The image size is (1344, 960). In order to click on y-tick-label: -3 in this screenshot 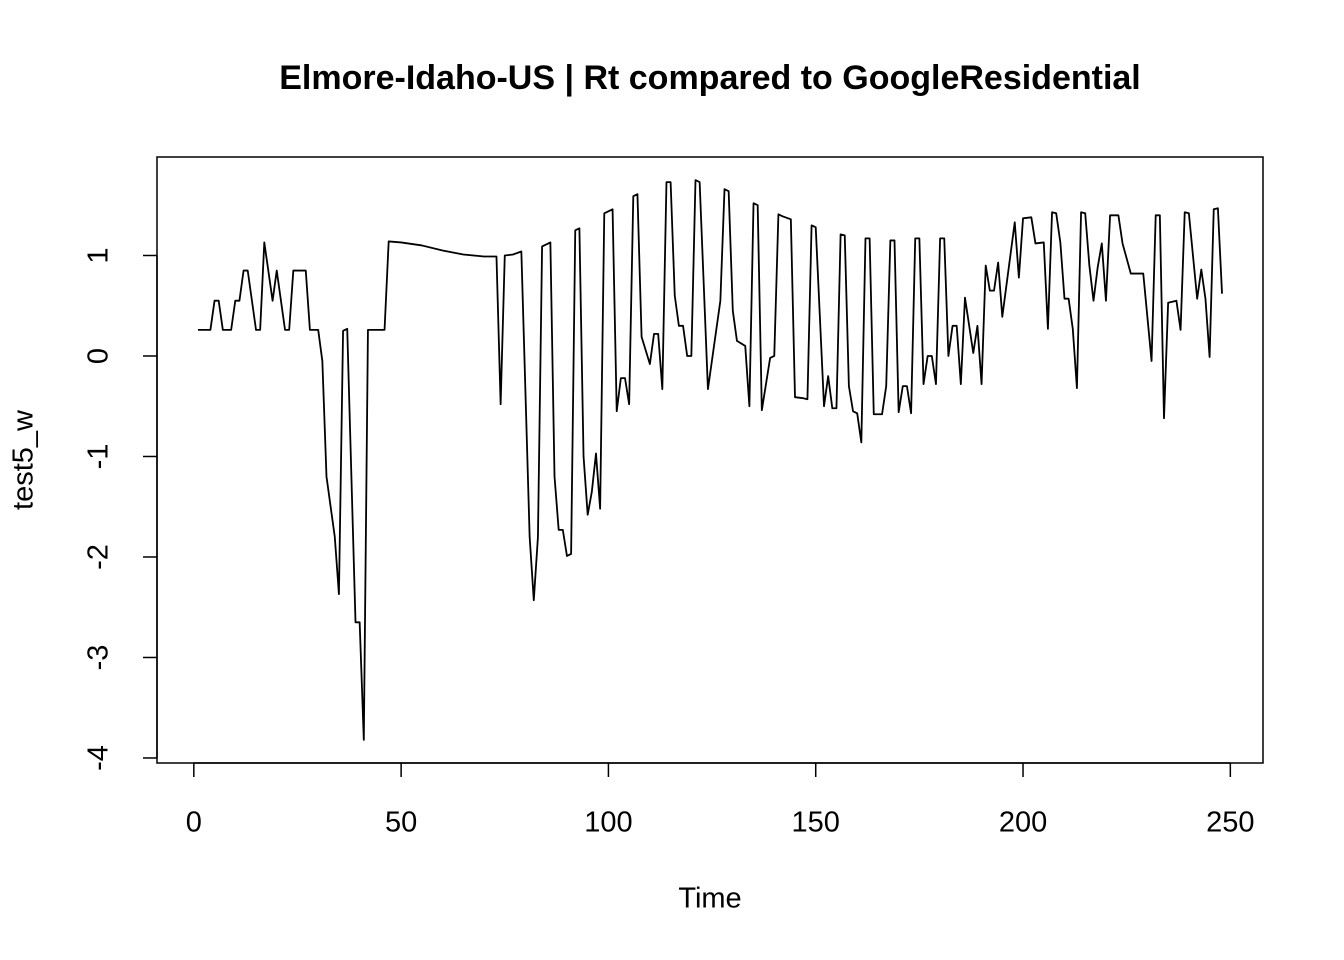, I will do `click(99, 658)`.